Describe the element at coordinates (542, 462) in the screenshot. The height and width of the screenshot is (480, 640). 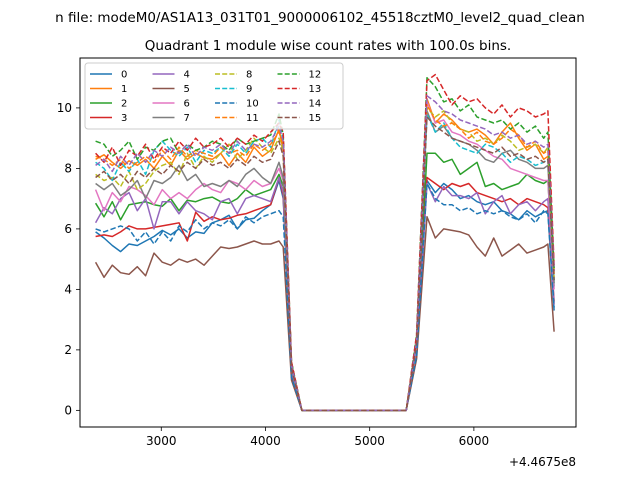
I see `x-offset-label: +4.4675e8` at that location.